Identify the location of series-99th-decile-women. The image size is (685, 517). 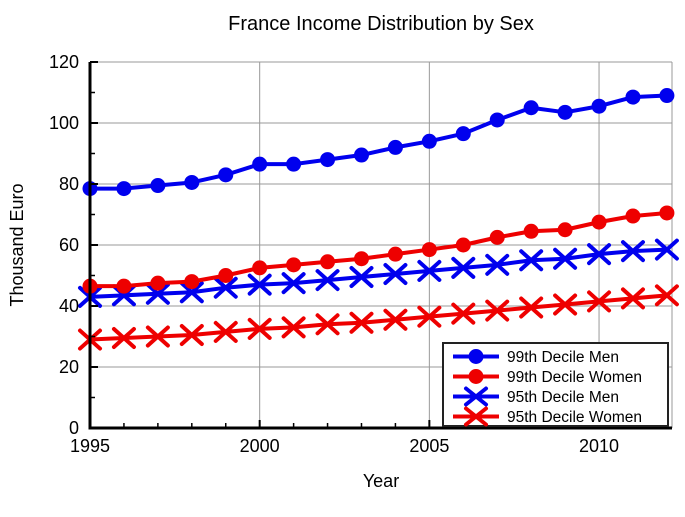
(378, 249).